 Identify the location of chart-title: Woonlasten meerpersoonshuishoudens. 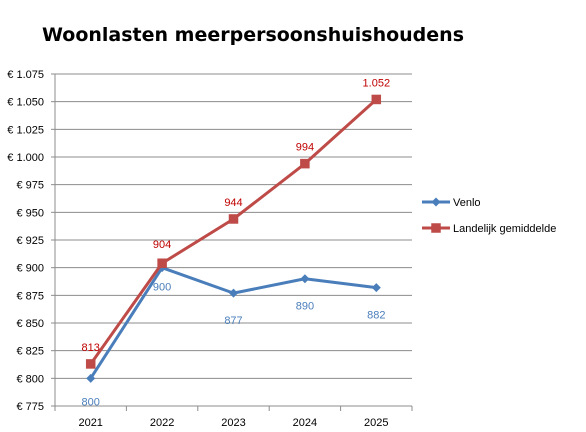
(253, 35).